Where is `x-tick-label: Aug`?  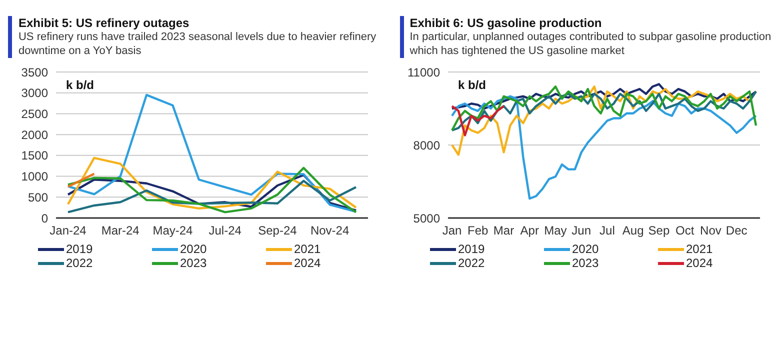 x-tick-label: Aug is located at coordinates (633, 231).